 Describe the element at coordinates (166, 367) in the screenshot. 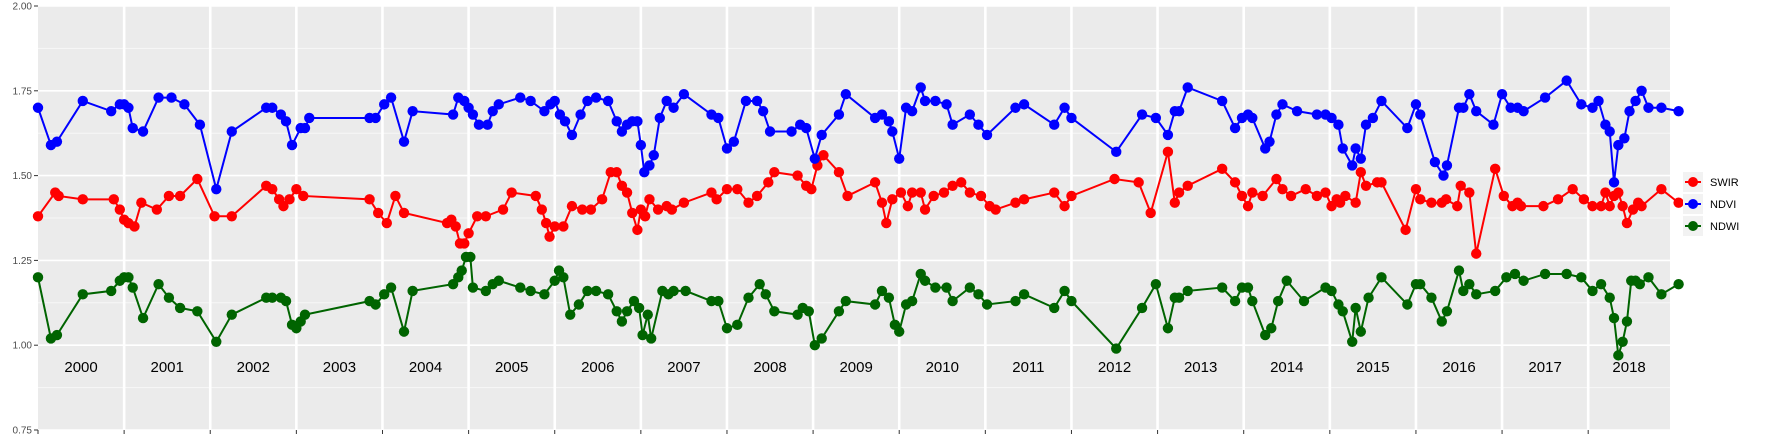

I see `year-label: 2001` at that location.